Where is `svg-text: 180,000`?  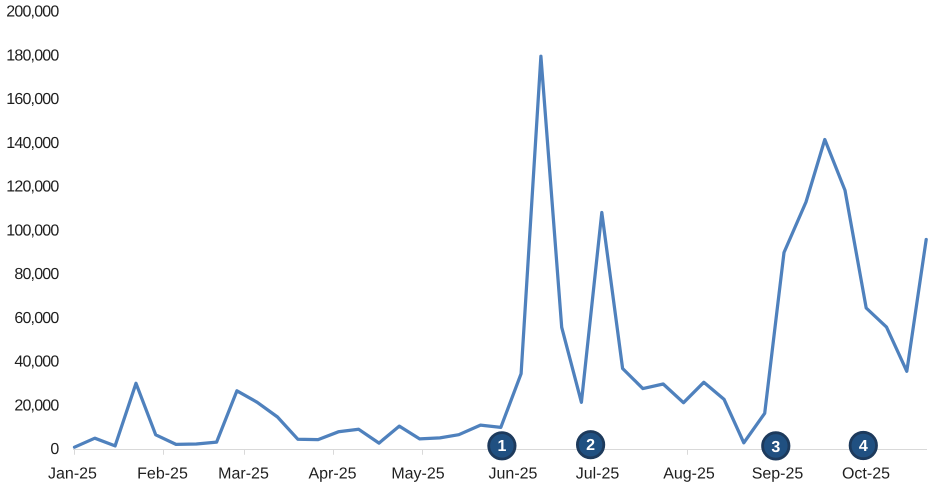 svg-text: 180,000 is located at coordinates (32, 55).